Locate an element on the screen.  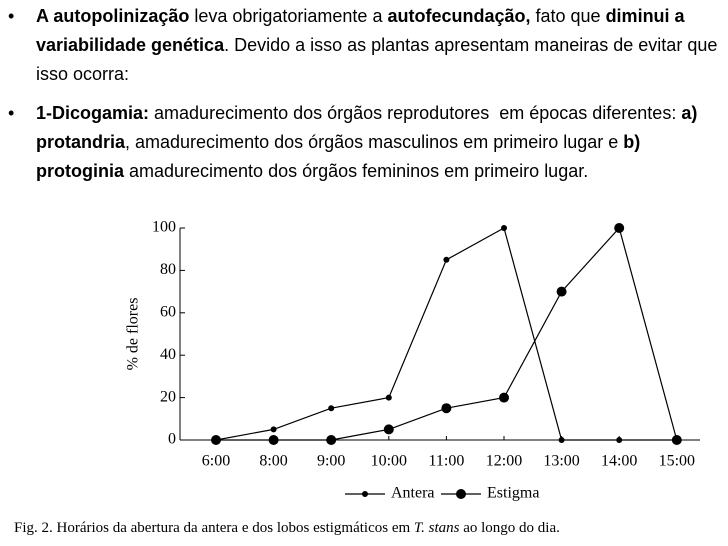
bullet-text: b) protoginia is located at coordinates (341, 156).